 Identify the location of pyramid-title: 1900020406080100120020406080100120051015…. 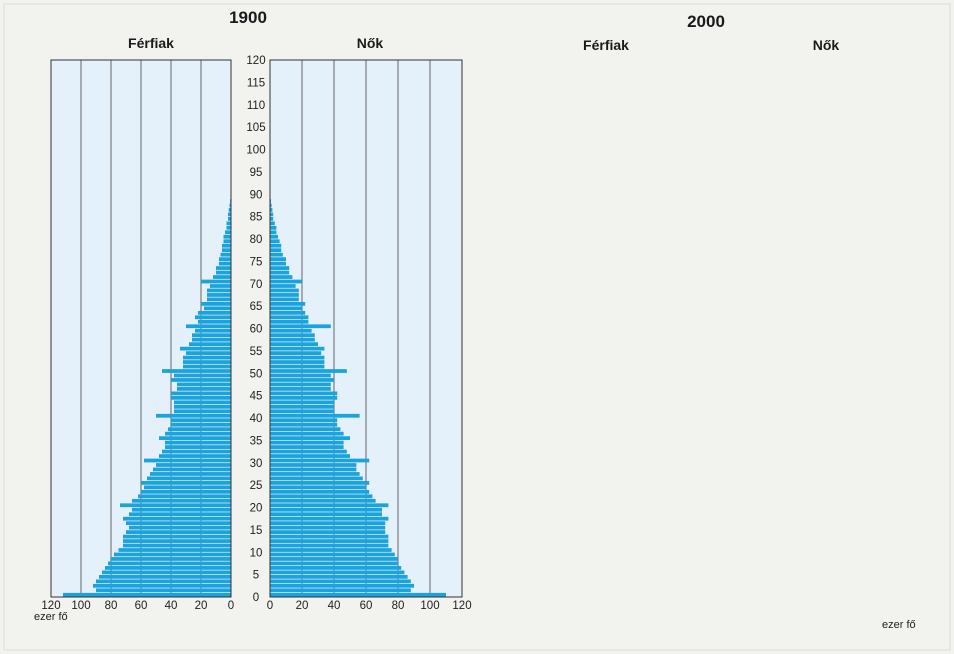
(248, 17).